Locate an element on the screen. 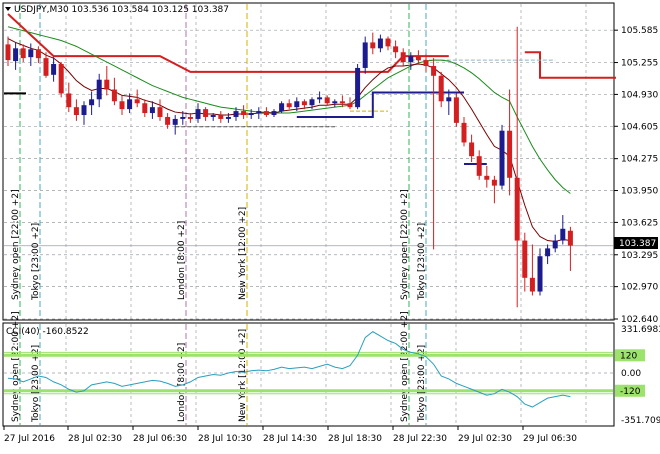 This screenshot has width=660, height=454. price-tick-label: 104.275 is located at coordinates (639, 160).